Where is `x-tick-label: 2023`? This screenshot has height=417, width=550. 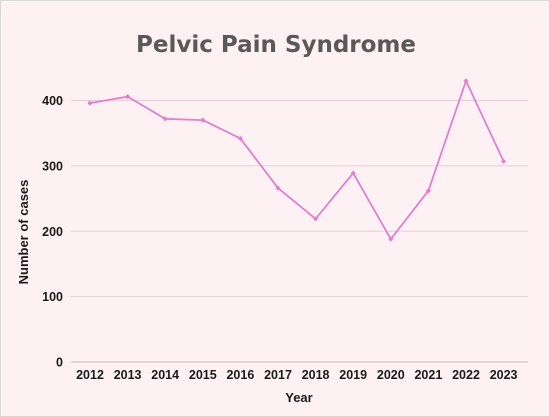 x-tick-label: 2023 is located at coordinates (504, 375).